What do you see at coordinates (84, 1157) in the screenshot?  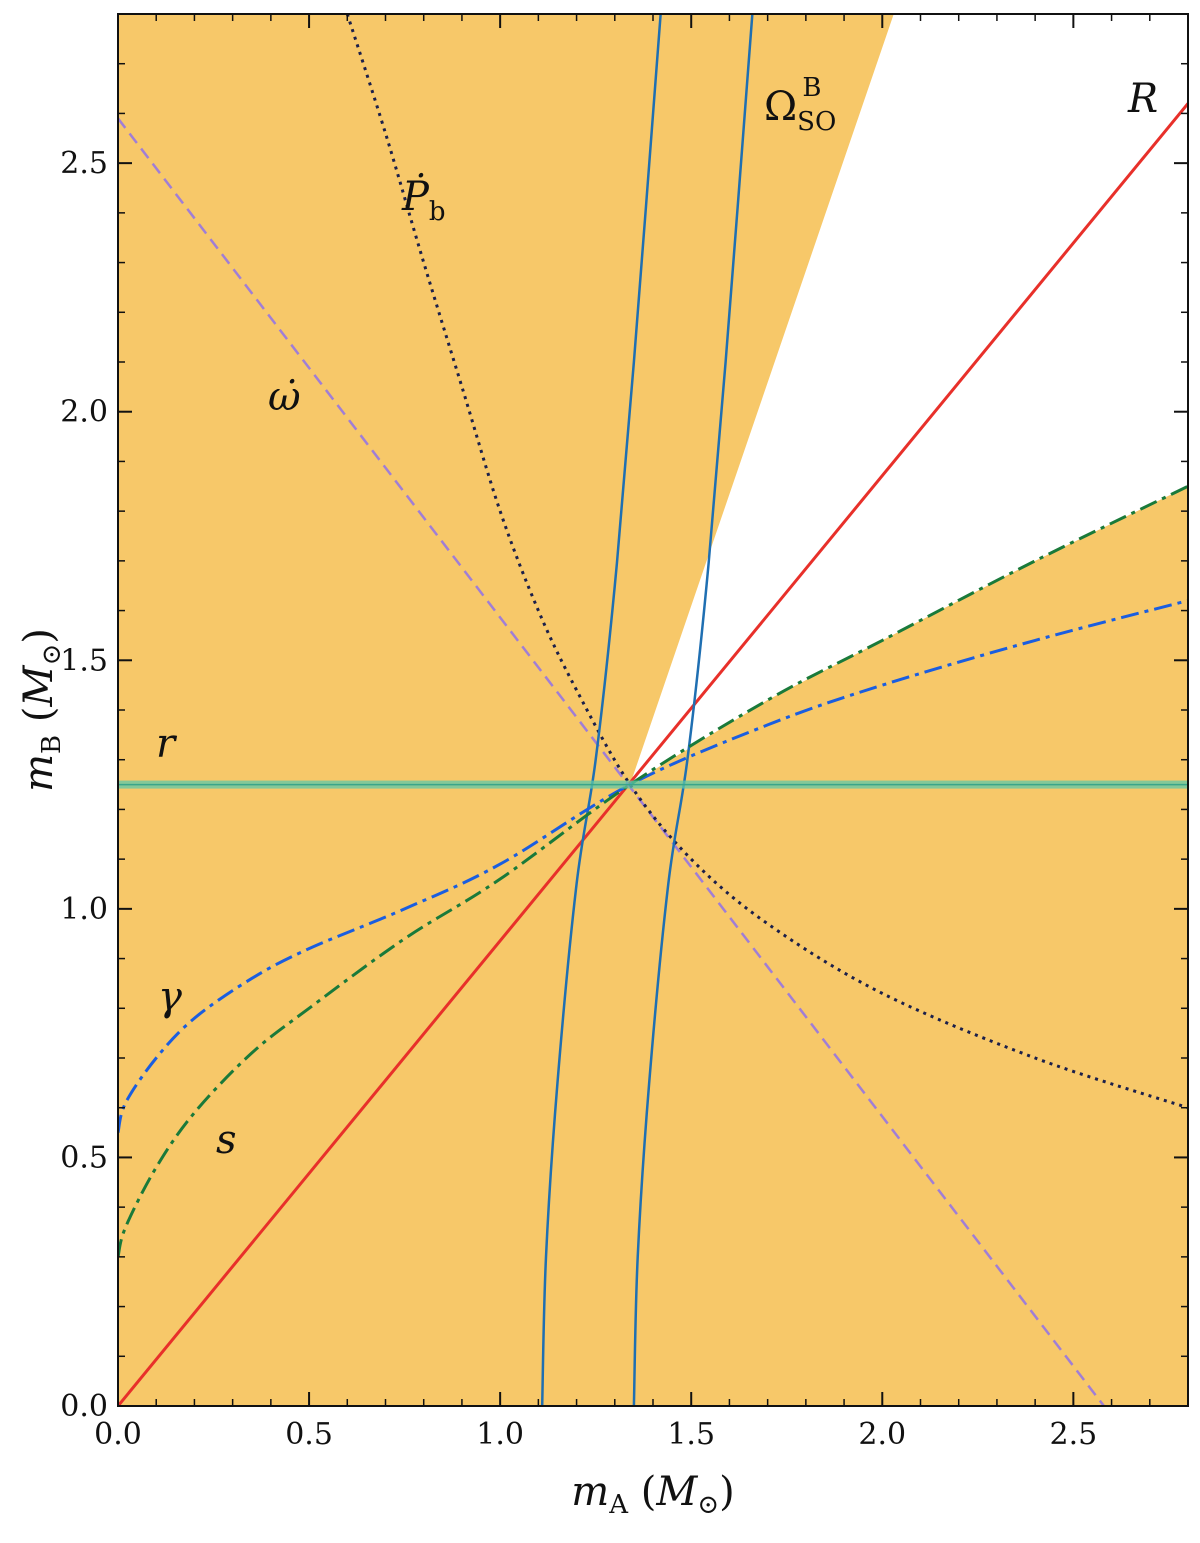 I see `y-tick-label: 0.5` at bounding box center [84, 1157].